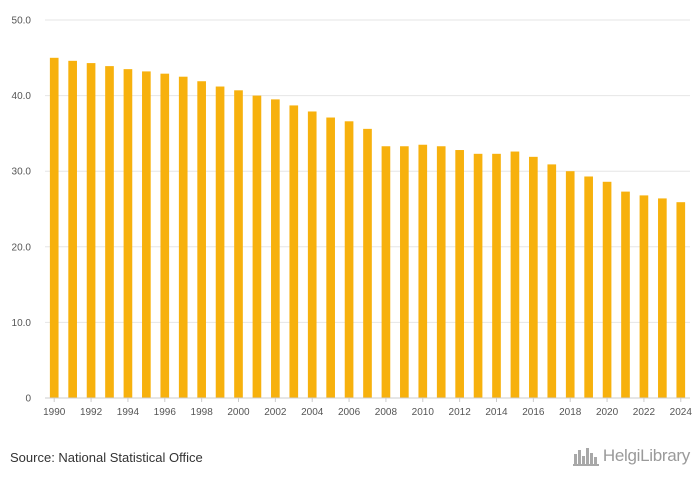  What do you see at coordinates (275, 412) in the screenshot?
I see `x-tick-label: 2002` at bounding box center [275, 412].